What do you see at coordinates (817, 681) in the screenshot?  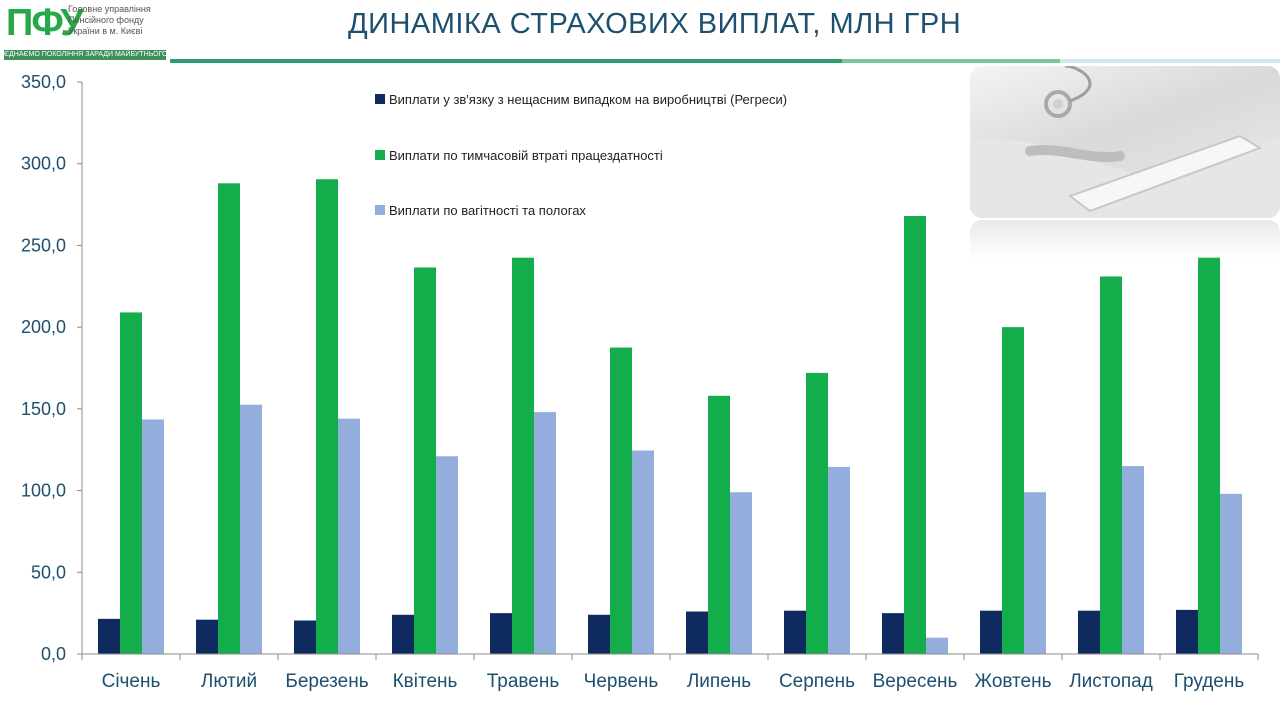 I see `x-tick-label: Серпень` at bounding box center [817, 681].